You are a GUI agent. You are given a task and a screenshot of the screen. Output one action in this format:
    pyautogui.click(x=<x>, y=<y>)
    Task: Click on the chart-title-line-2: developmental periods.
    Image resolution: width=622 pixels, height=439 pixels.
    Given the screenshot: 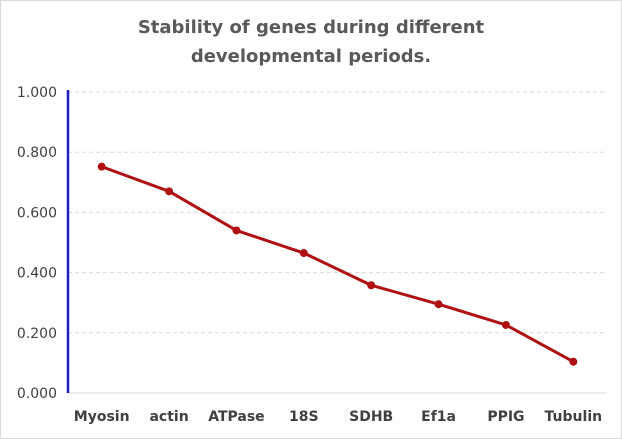 What is the action you would take?
    pyautogui.click(x=311, y=56)
    